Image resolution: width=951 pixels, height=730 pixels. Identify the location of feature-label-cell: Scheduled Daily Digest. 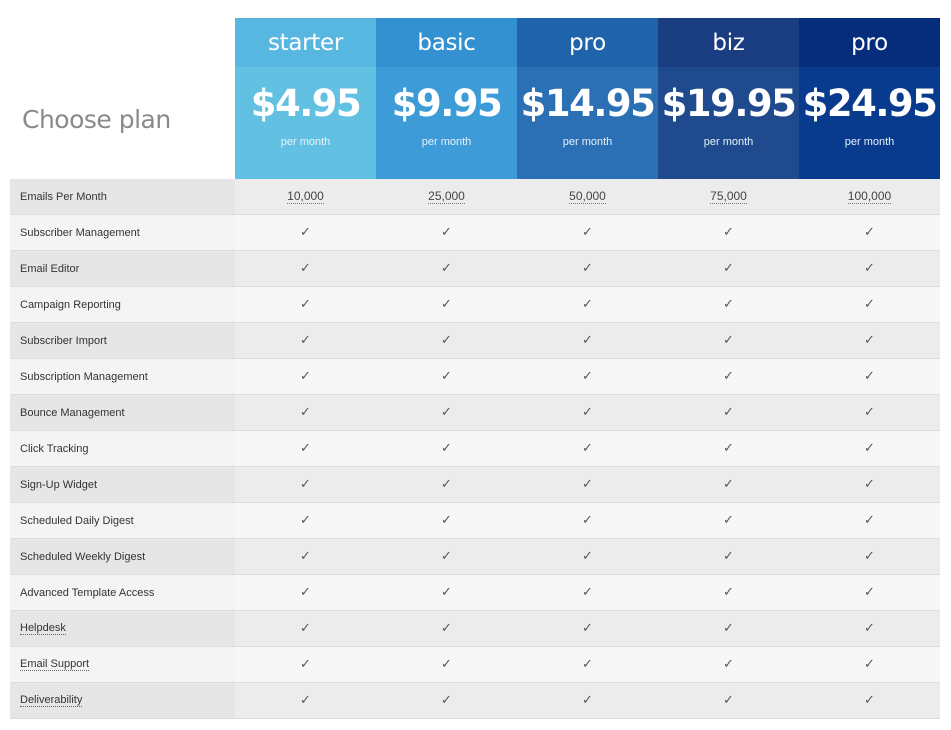
(122, 520).